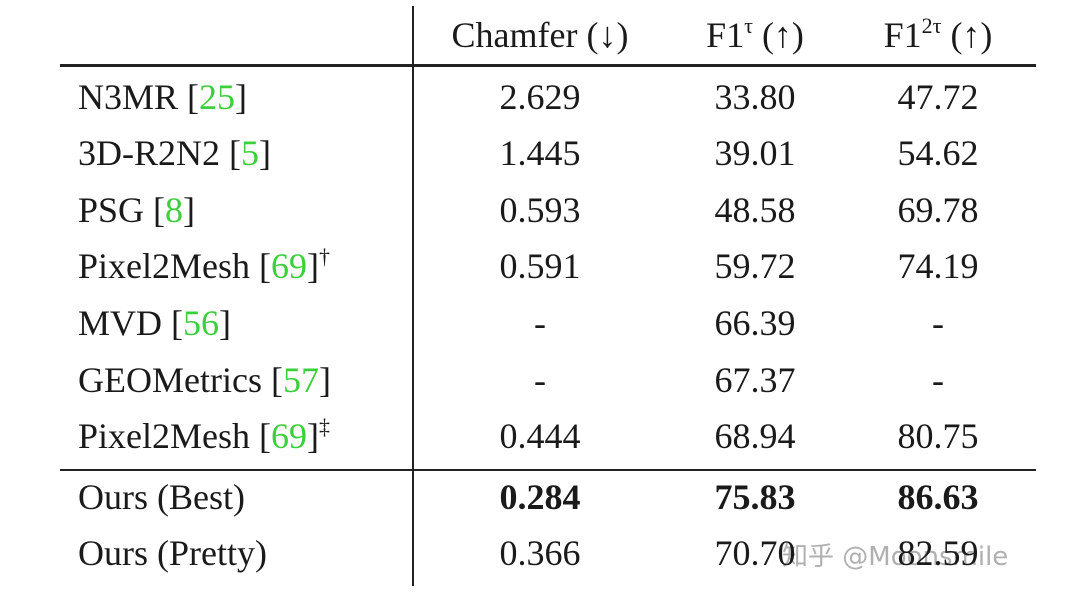 The height and width of the screenshot is (599, 1080). I want to click on footnote-mark: ‡, so click(324, 426).